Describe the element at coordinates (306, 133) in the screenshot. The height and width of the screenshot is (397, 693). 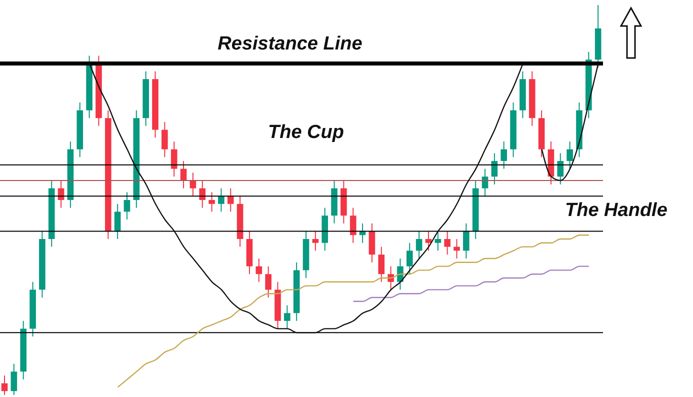
I see `annotation: The Cup` at that location.